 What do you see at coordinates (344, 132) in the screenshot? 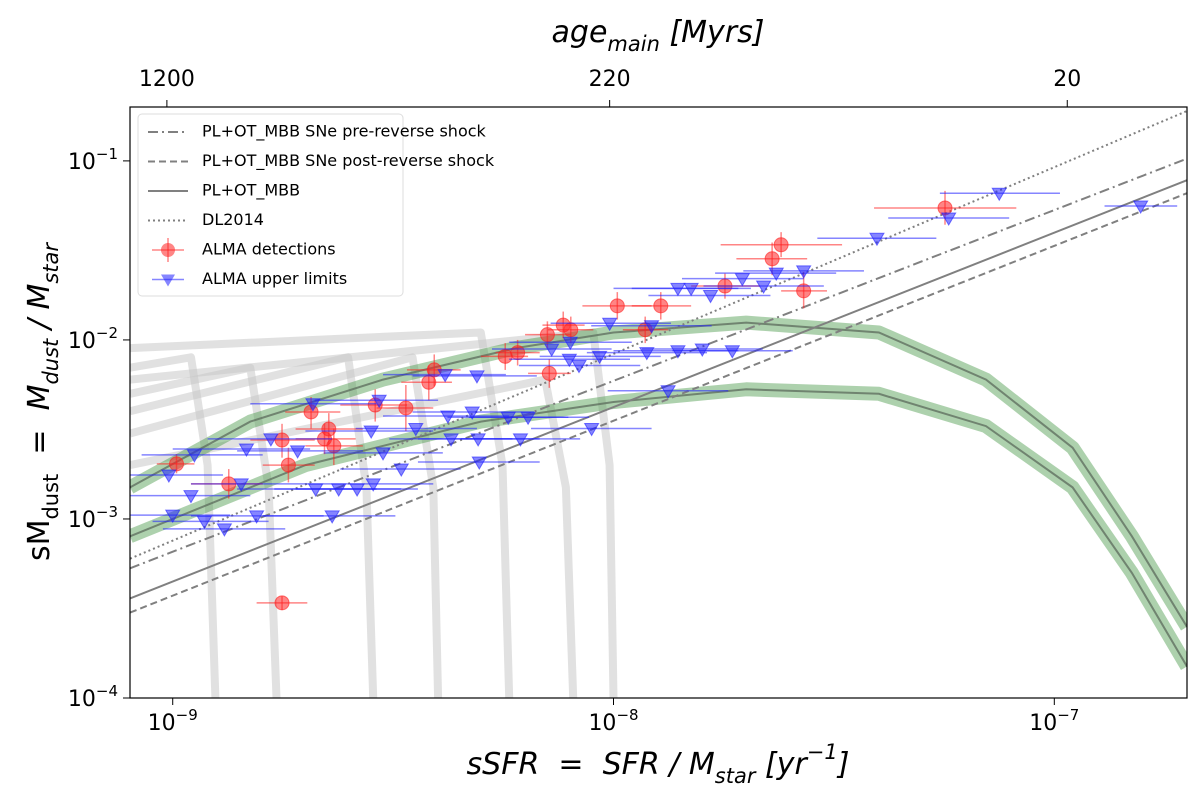
I see `legend-label: PL+OT_MBB SNe pre-reverse shock` at bounding box center [344, 132].